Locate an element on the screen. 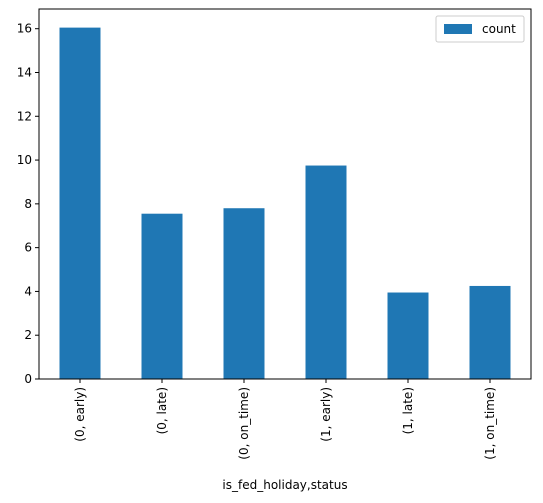 The image size is (543, 503). y-tick-label-2: 4 is located at coordinates (28, 291).